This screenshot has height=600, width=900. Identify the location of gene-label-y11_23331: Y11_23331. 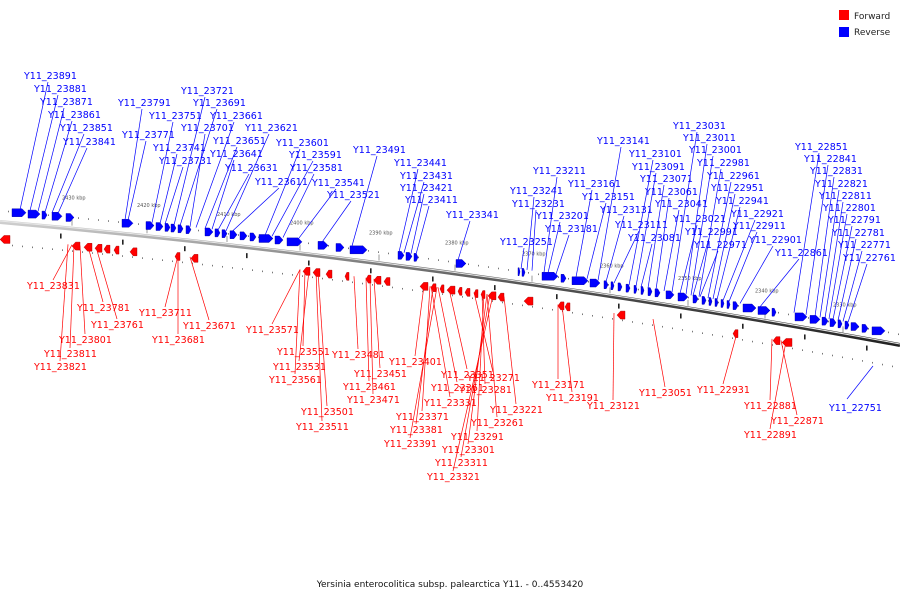
(450, 403).